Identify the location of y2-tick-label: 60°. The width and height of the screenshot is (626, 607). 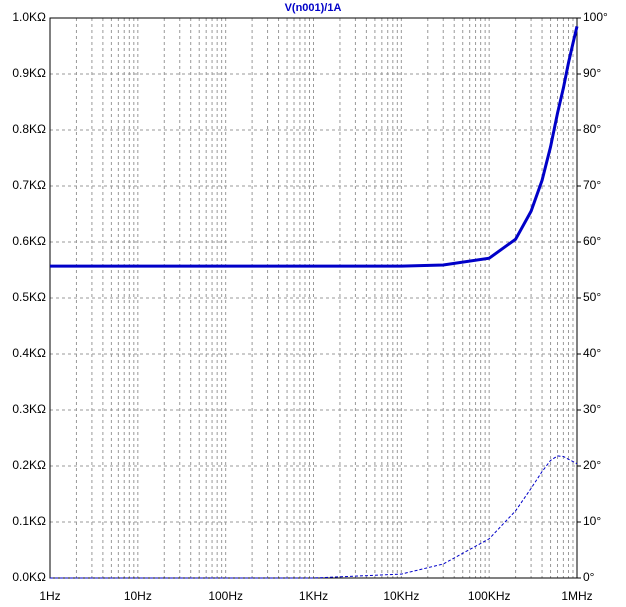
(592, 241).